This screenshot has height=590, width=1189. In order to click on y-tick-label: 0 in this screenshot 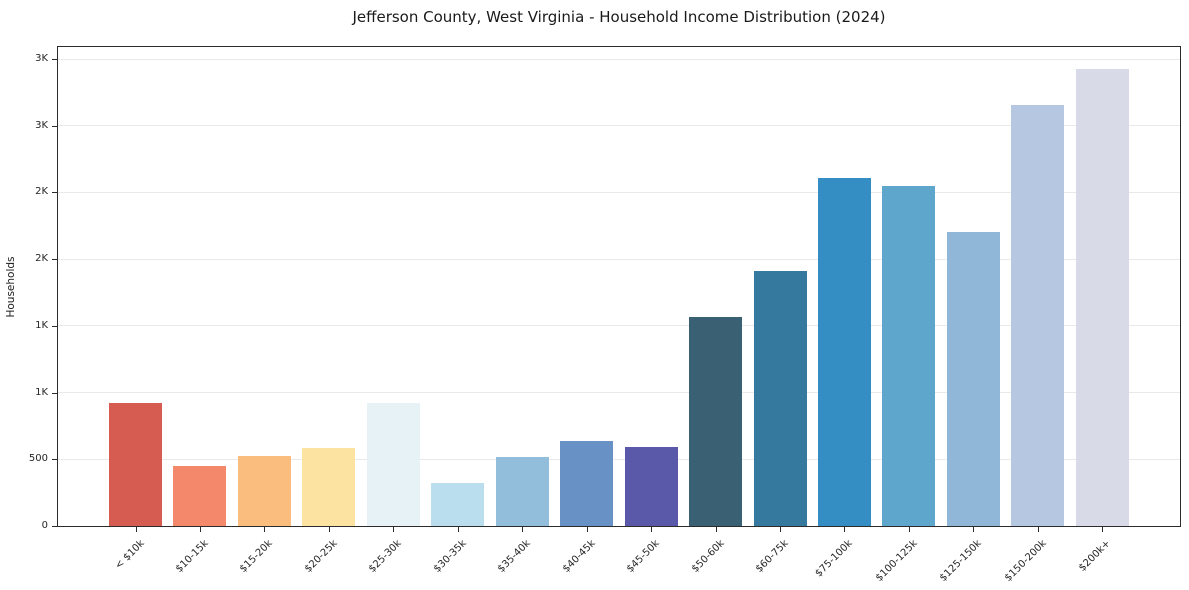, I will do `click(44, 525)`.